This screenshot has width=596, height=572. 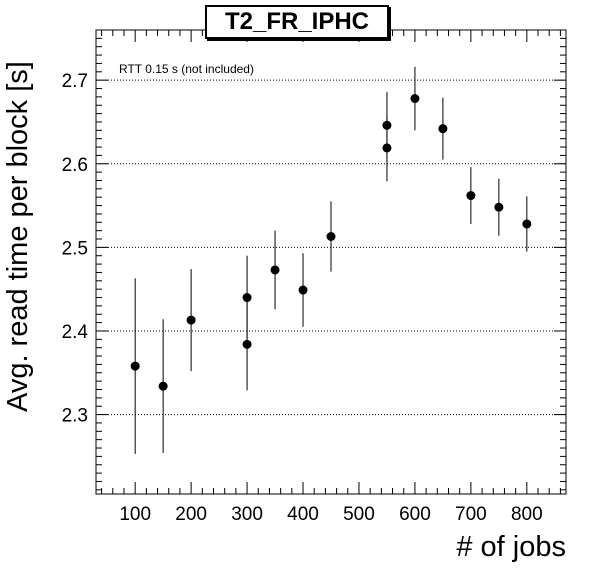 What do you see at coordinates (135, 514) in the screenshot?
I see `x-tick-label: 100` at bounding box center [135, 514].